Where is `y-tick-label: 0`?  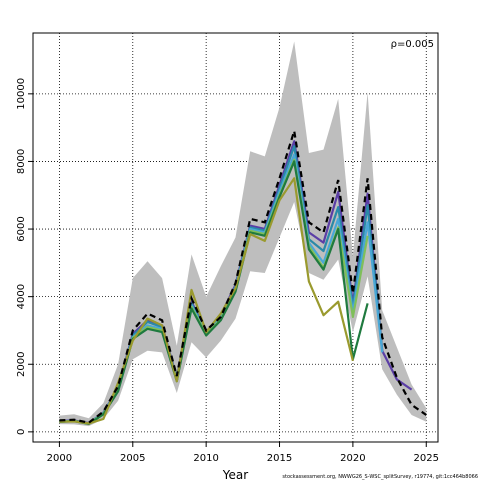
y-tick-label: 0 is located at coordinates (21, 432).